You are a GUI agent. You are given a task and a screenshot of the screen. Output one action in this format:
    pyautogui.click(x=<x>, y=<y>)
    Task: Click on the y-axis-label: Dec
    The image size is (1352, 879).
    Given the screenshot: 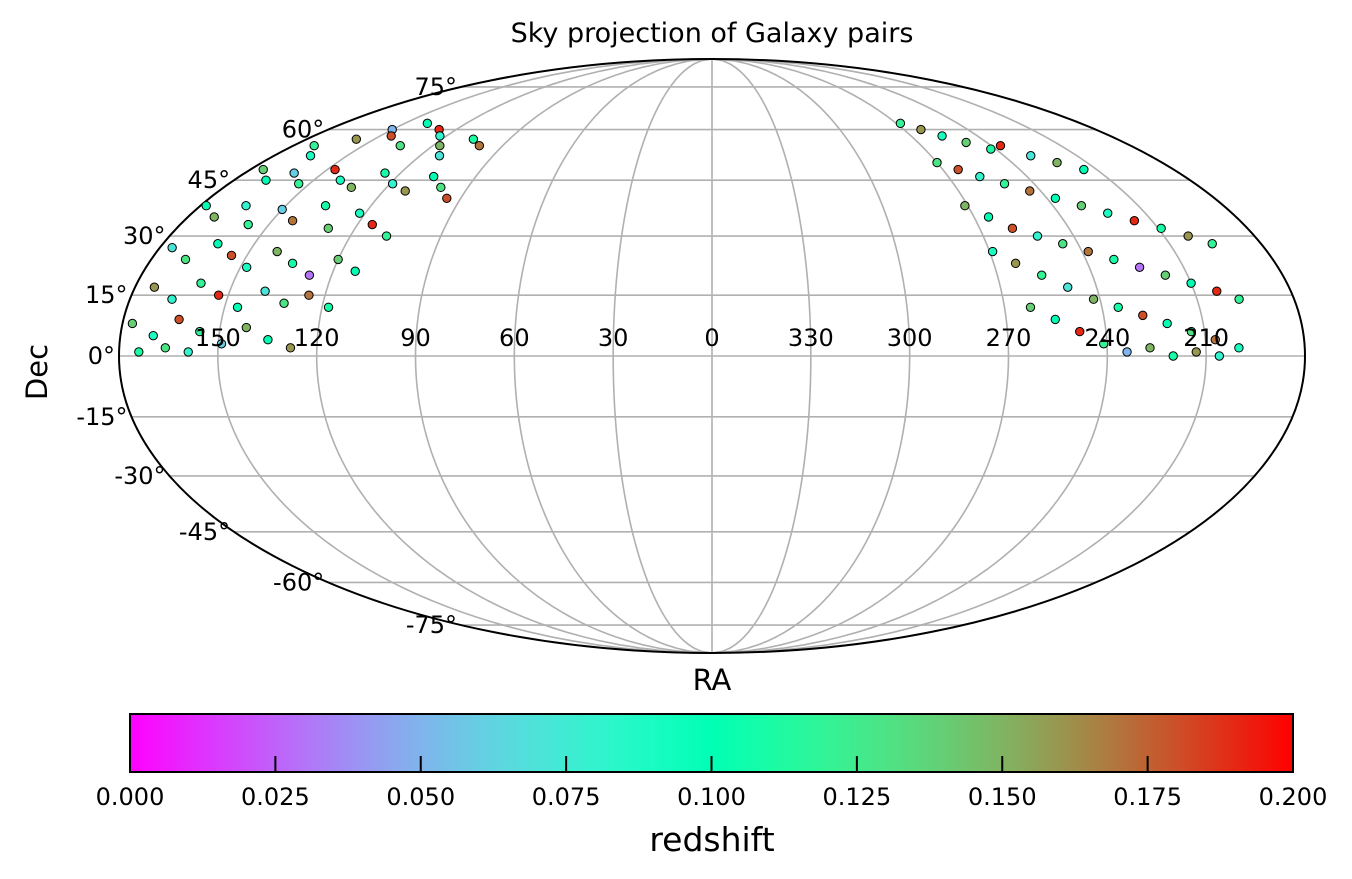 What is the action you would take?
    pyautogui.click(x=37, y=372)
    